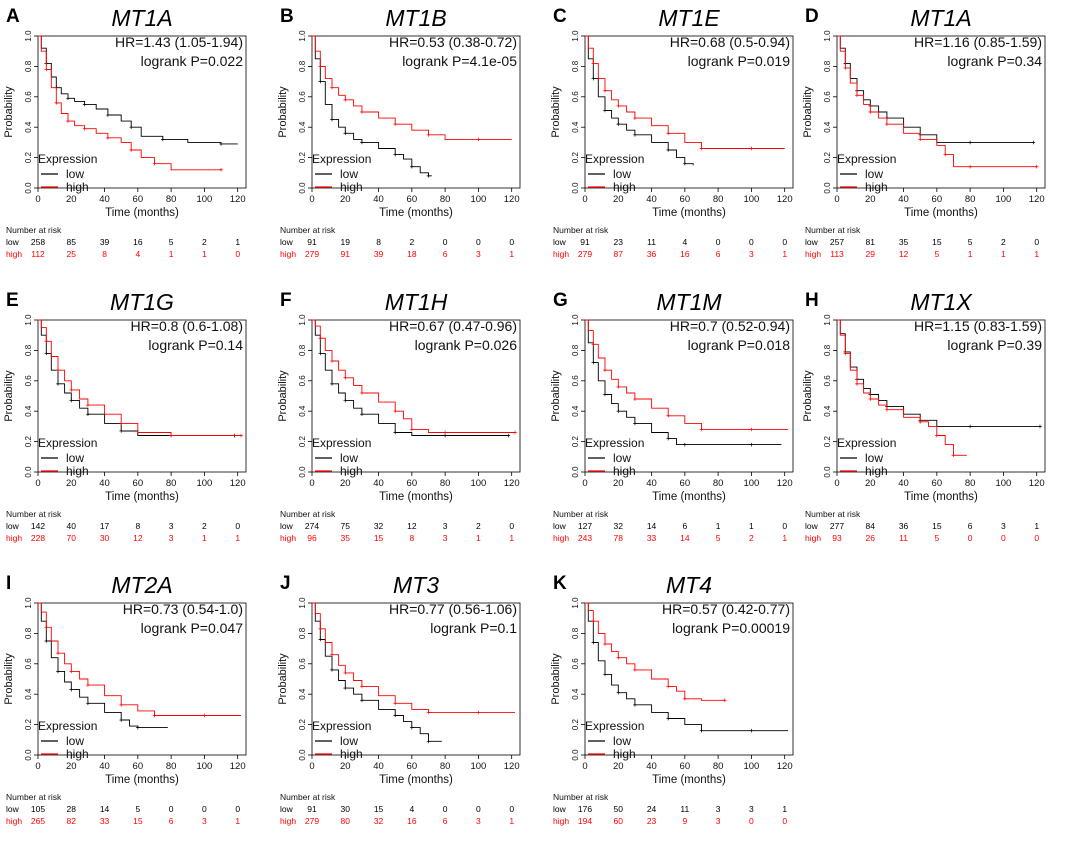 This screenshot has height=844, width=1065. What do you see at coordinates (871, 254) in the screenshot?
I see `risk-count-high: 29` at bounding box center [871, 254].